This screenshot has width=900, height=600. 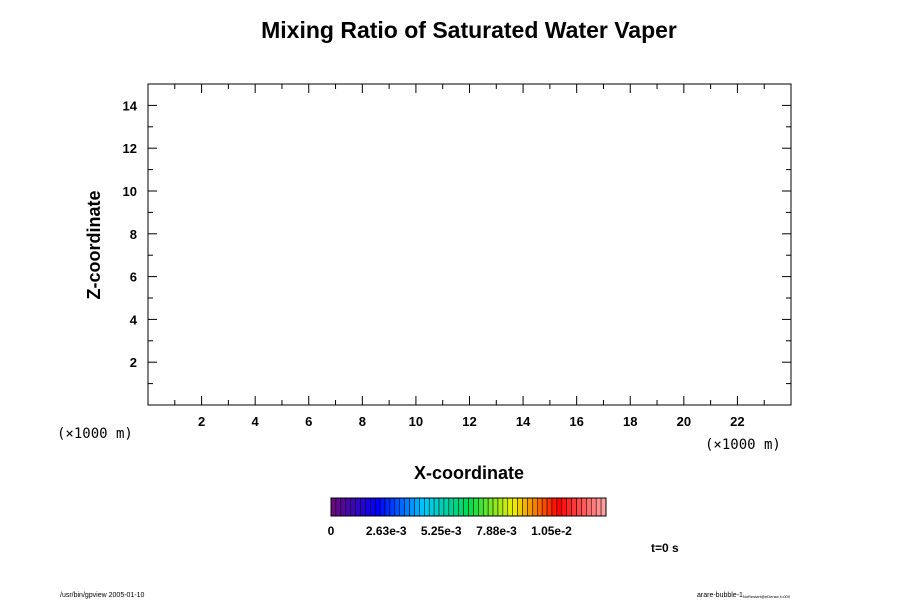 What do you see at coordinates (496, 531) in the screenshot?
I see `colorbar-tick-label: 7.88e-3` at bounding box center [496, 531].